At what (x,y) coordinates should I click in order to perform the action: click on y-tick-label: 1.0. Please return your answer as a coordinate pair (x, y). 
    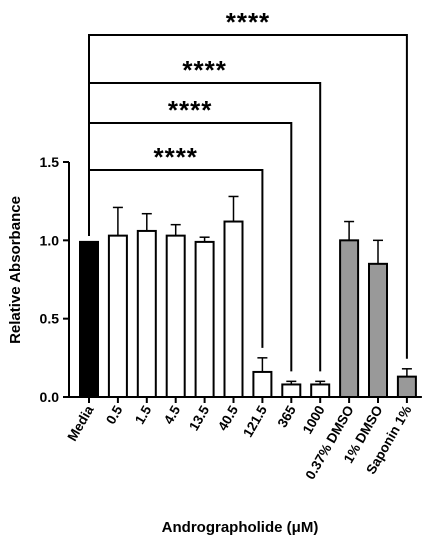
    Looking at the image, I should click on (50, 240).